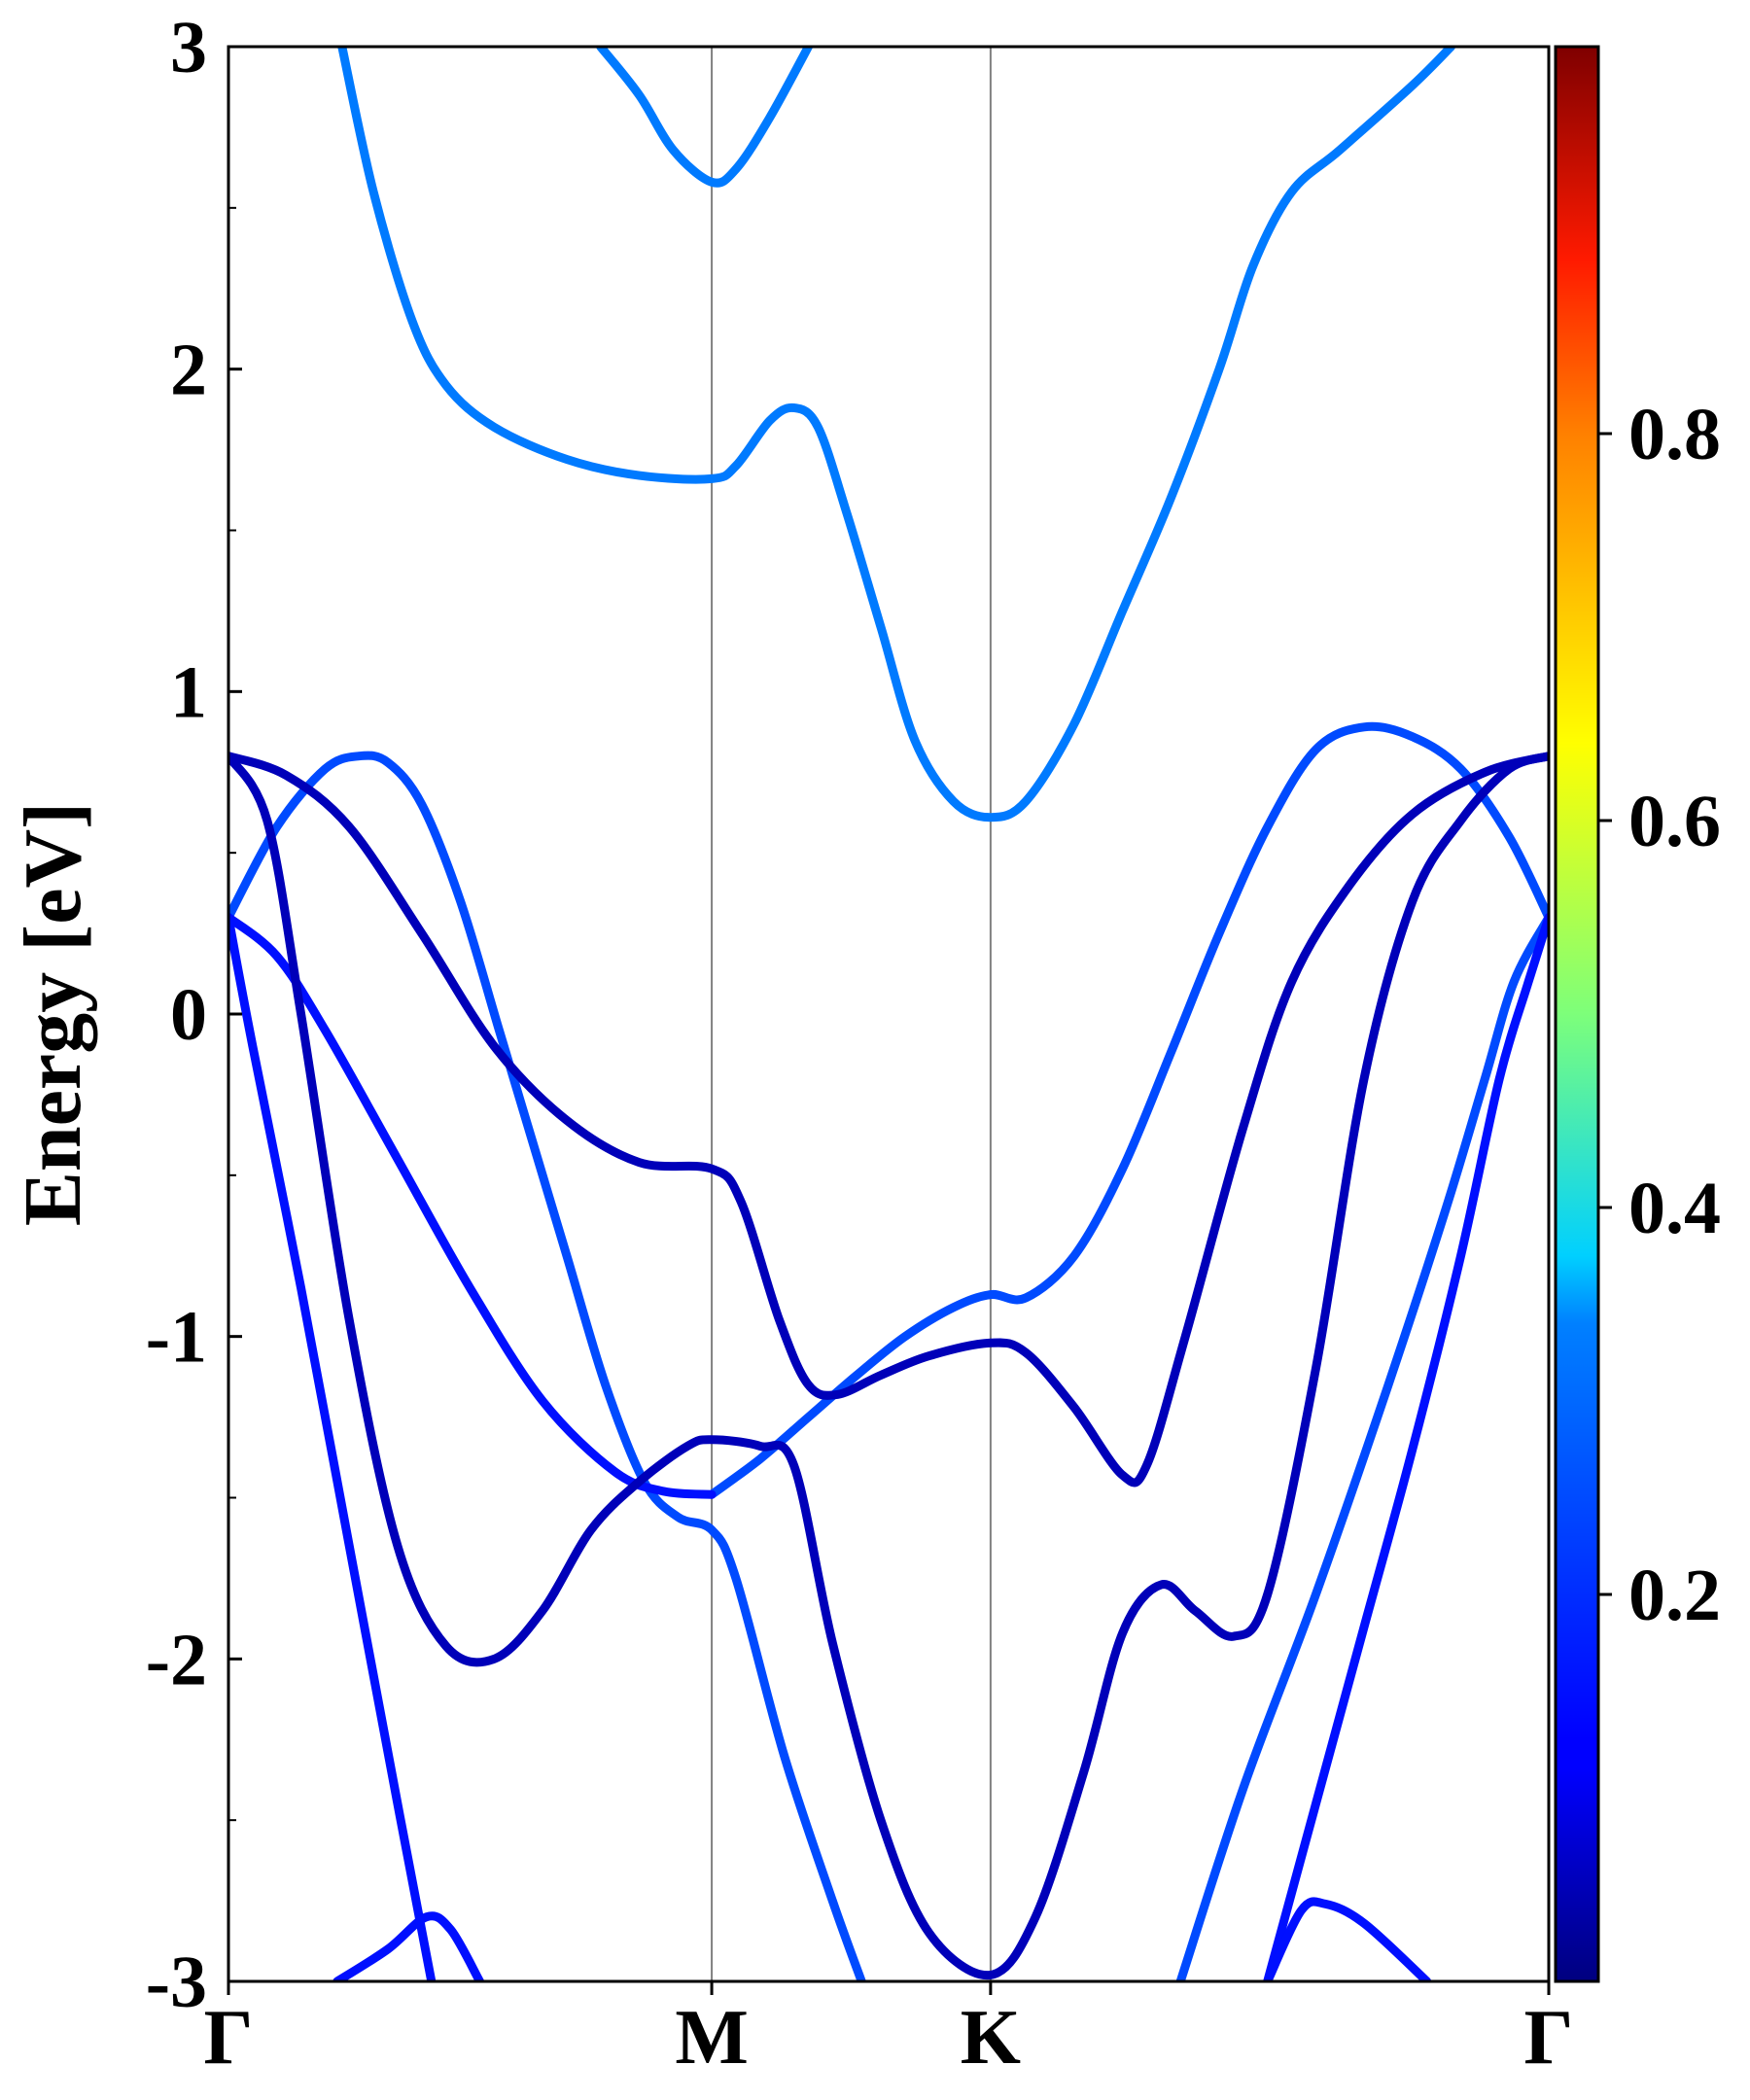  Describe the element at coordinates (1674, 821) in the screenshot. I see `colorbar-tick-label: 0.6` at that location.